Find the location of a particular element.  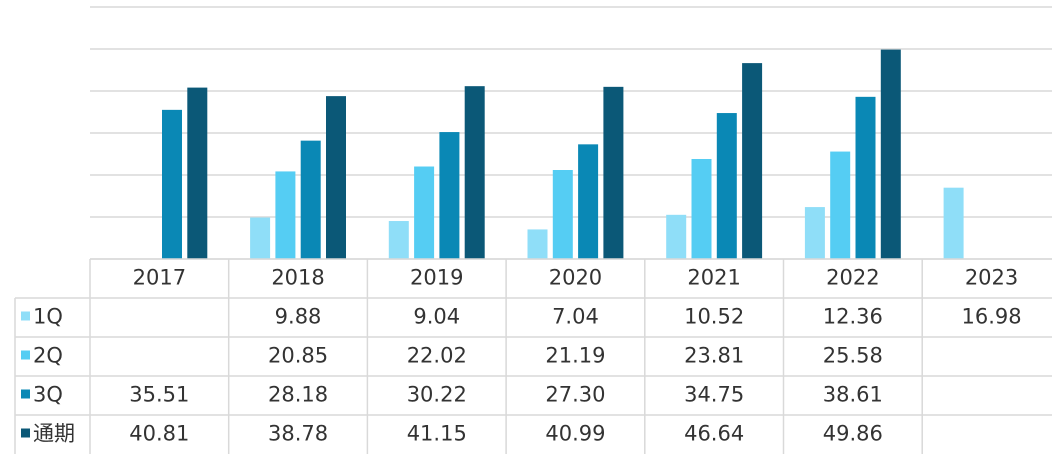

data-table-value: 16.98 is located at coordinates (991, 317).